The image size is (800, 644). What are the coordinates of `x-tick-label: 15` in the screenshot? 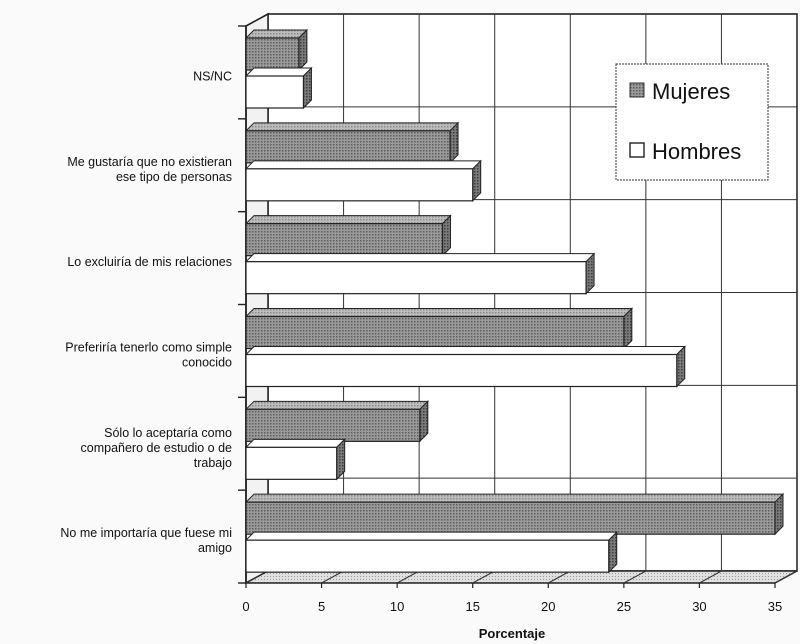 It's located at (472, 606).